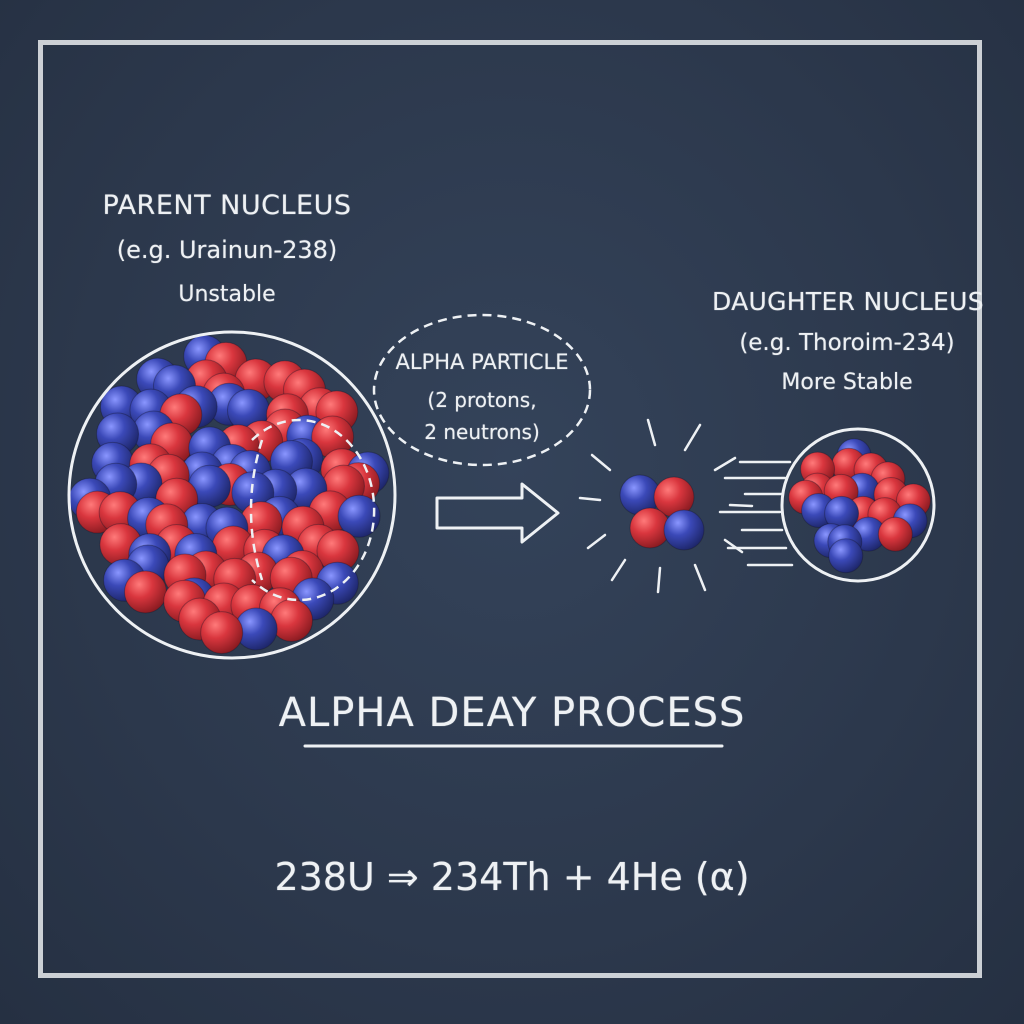 This screenshot has width=1024, height=1024. What do you see at coordinates (256, 510) in the screenshot?
I see `alpha-cluster-highlight-inner` at bounding box center [256, 510].